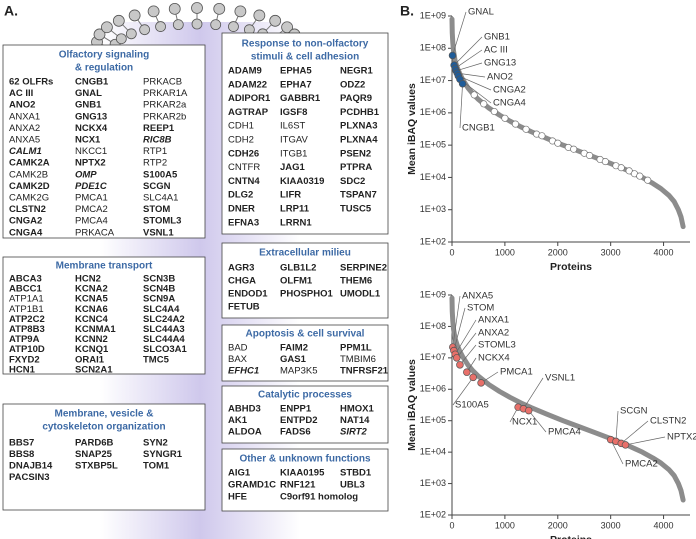 The image size is (696, 539). What do you see at coordinates (31, 466) in the screenshot?
I see `gene-name: DNAJB14` at bounding box center [31, 466].